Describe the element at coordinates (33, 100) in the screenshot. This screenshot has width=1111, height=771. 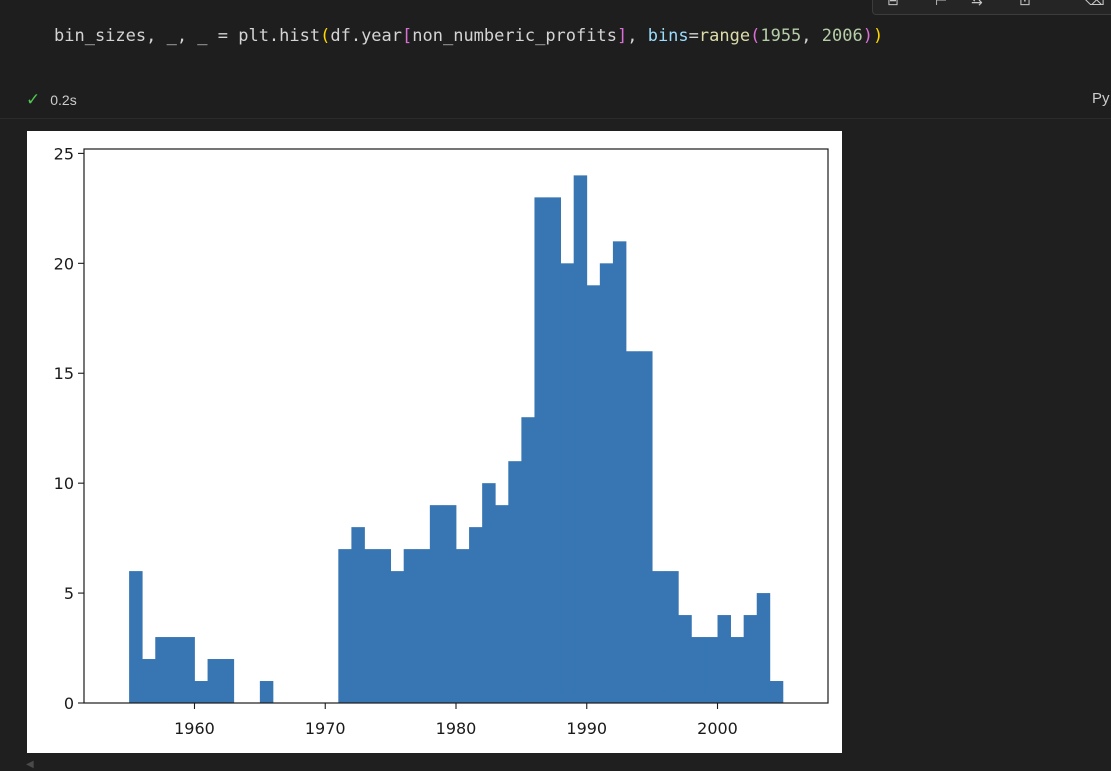
I see `check-icon: ✓` at that location.